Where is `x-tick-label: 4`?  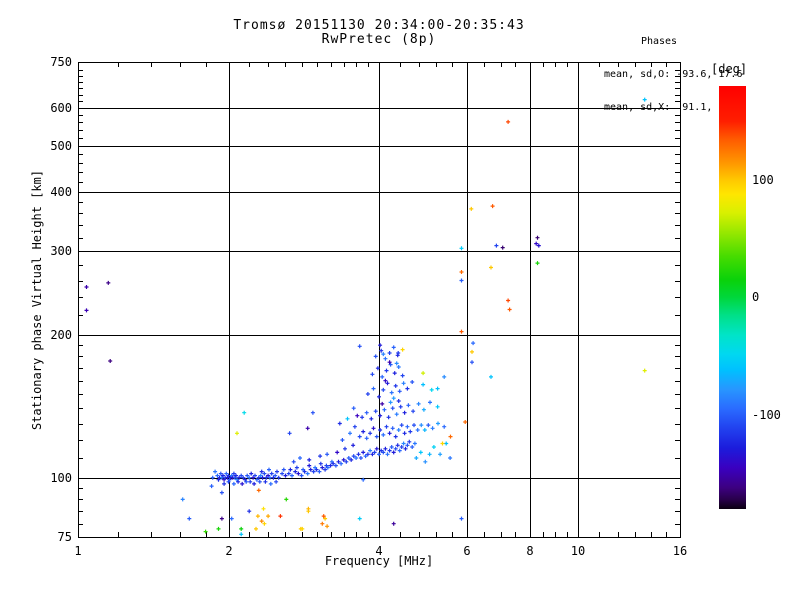
x-tick-label: 4 is located at coordinates (379, 551).